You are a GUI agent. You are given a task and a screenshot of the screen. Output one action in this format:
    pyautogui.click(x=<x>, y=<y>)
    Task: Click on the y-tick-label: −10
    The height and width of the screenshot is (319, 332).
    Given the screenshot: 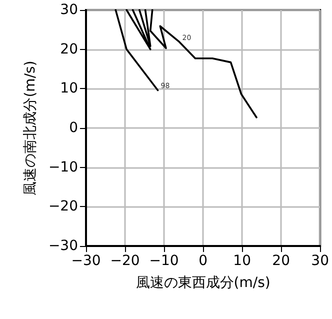 What is the action you would take?
    pyautogui.click(x=63, y=167)
    